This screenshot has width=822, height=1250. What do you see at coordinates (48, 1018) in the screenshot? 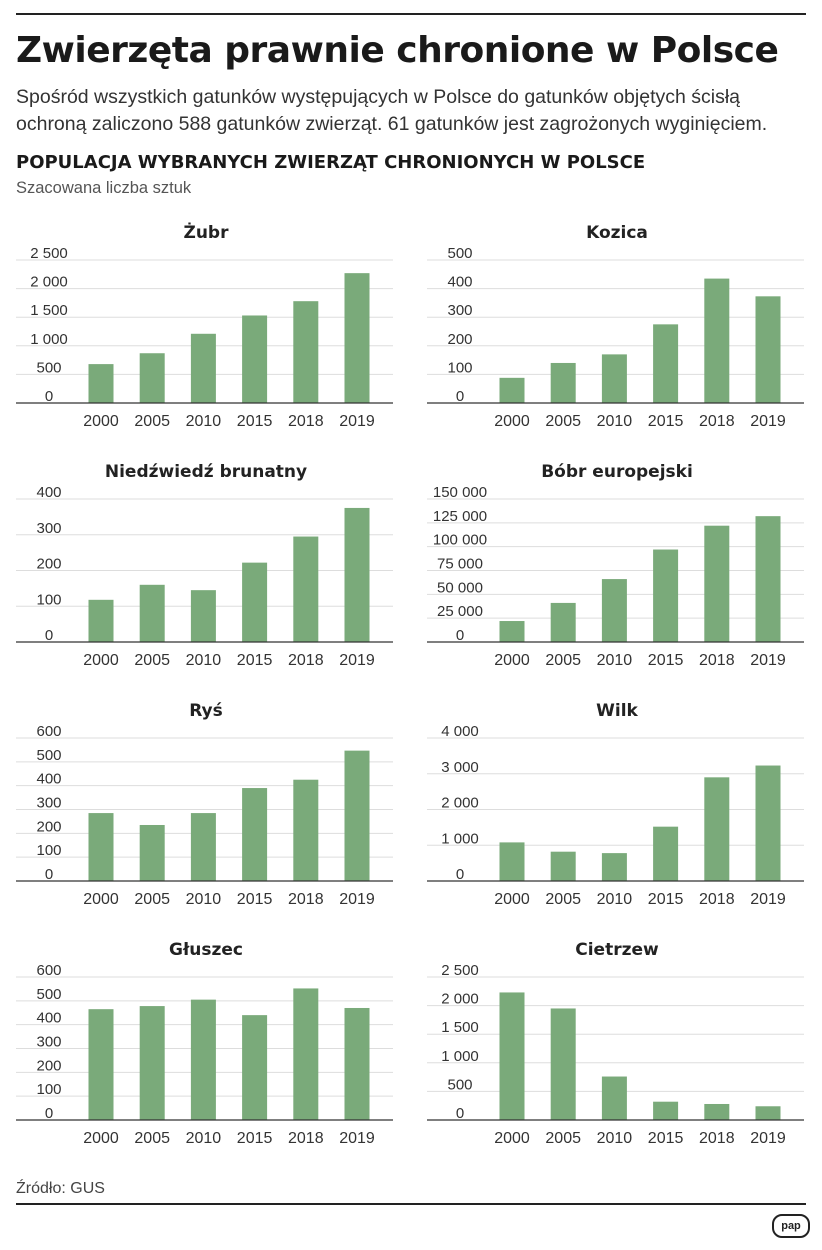
I see `chart-7-ytick-label: 400` at bounding box center [48, 1018].